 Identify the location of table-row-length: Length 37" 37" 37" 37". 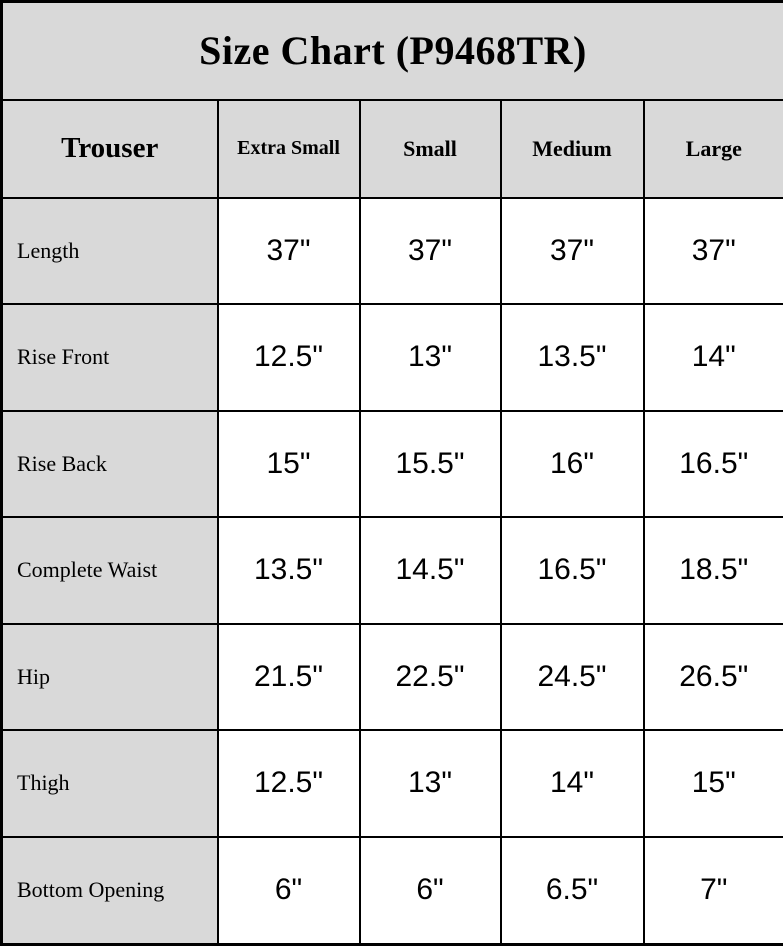
(391, 250).